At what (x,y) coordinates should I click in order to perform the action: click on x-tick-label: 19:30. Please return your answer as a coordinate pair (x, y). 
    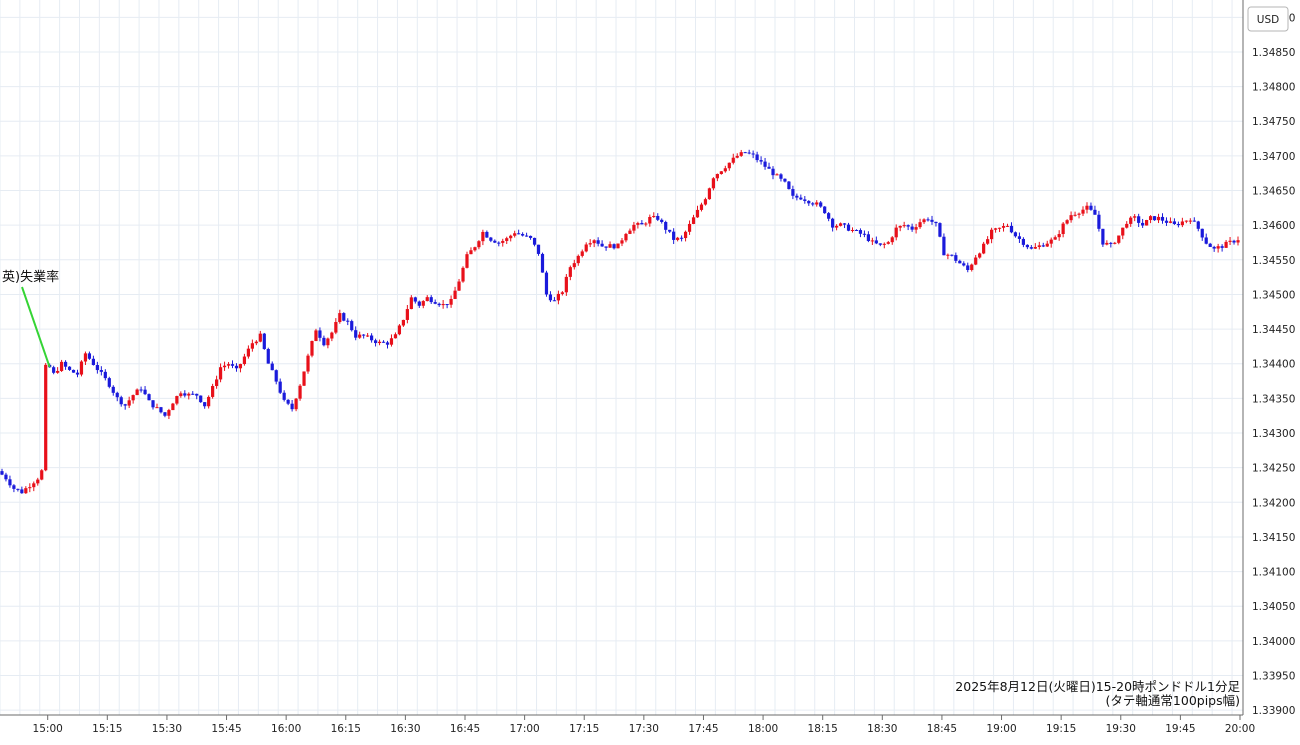
    Looking at the image, I should click on (1121, 729).